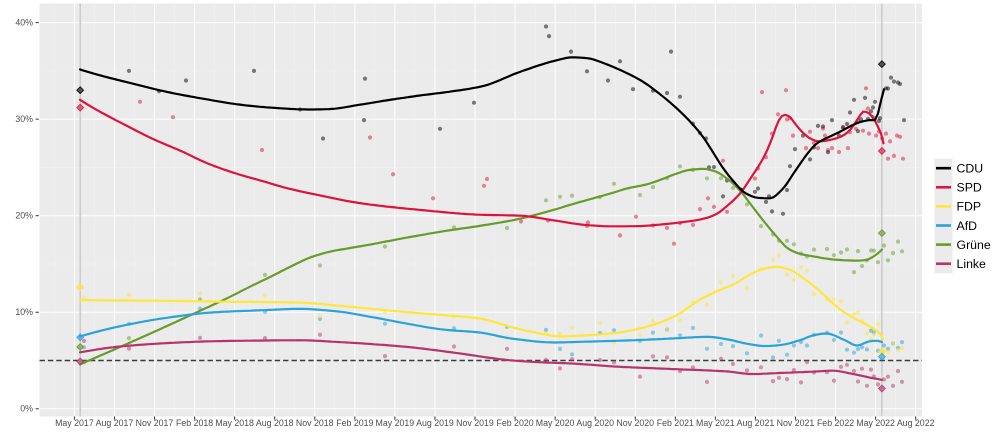 The height and width of the screenshot is (444, 1000). I want to click on svg-text: Nov 2021, so click(796, 423).